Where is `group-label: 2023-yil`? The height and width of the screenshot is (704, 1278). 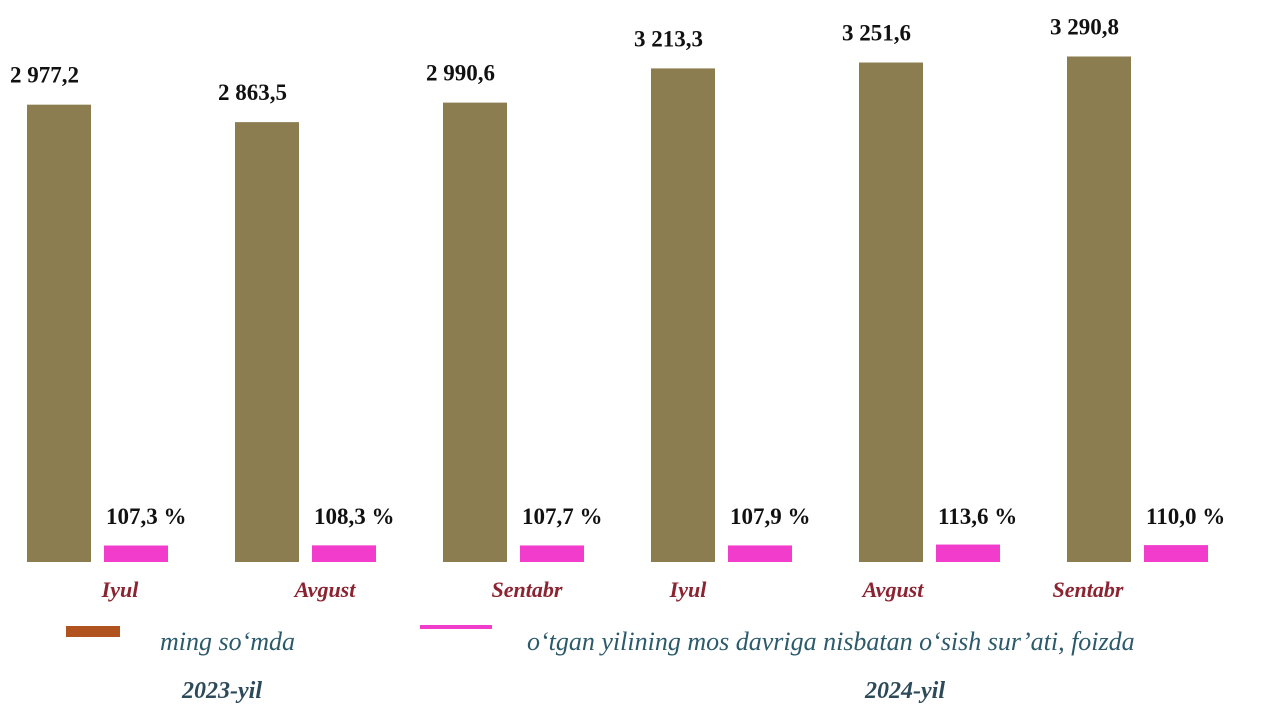
group-label: 2023-yil is located at coordinates (221, 691).